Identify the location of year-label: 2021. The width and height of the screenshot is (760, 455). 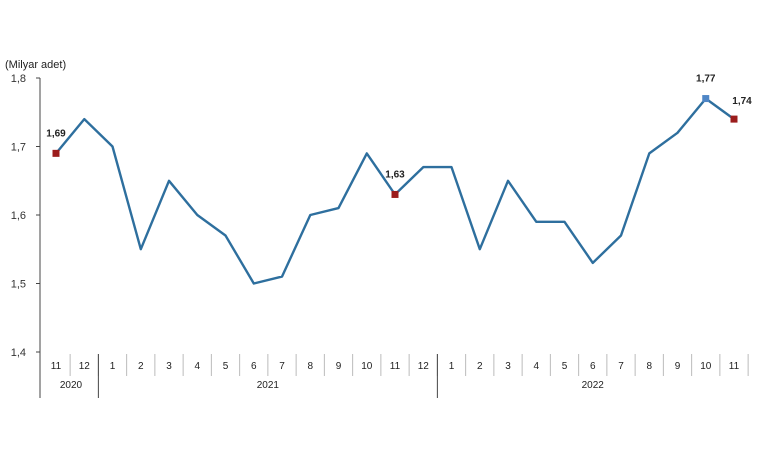
(268, 385).